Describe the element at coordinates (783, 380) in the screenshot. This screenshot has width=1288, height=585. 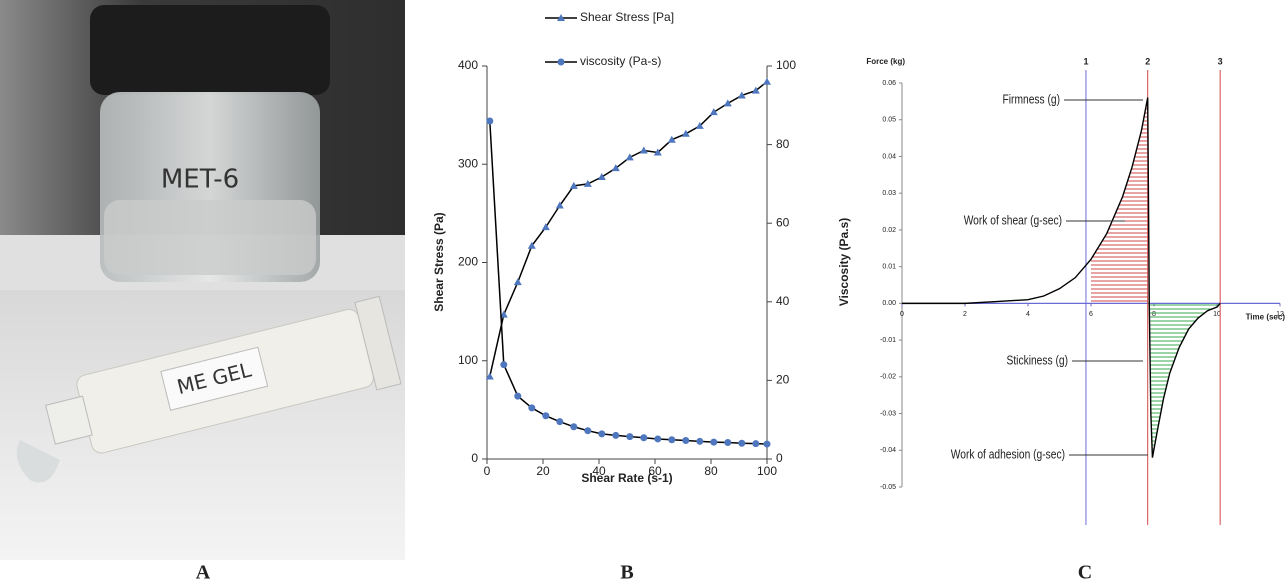
I see `y2-tick-label: 20` at that location.